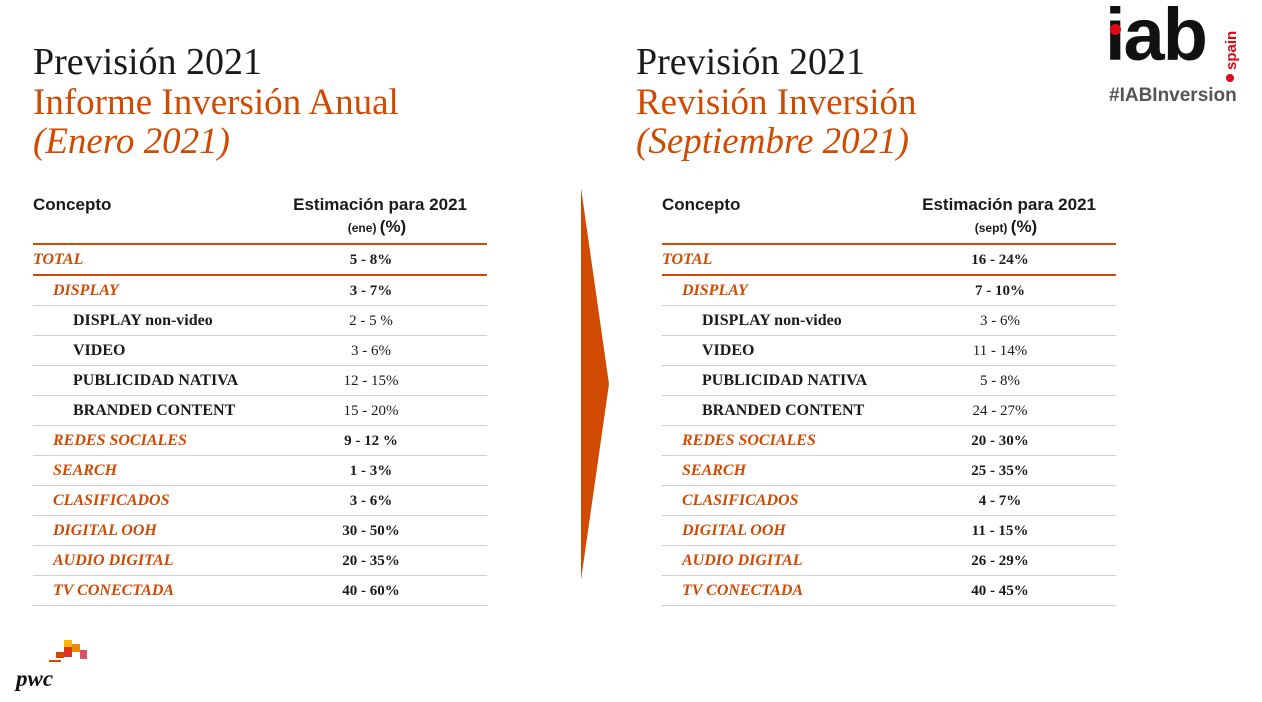 Image resolution: width=1262 pixels, height=702 pixels. Describe the element at coordinates (889, 471) in the screenshot. I see `table-row: SEARCH 25 - 35%` at that location.